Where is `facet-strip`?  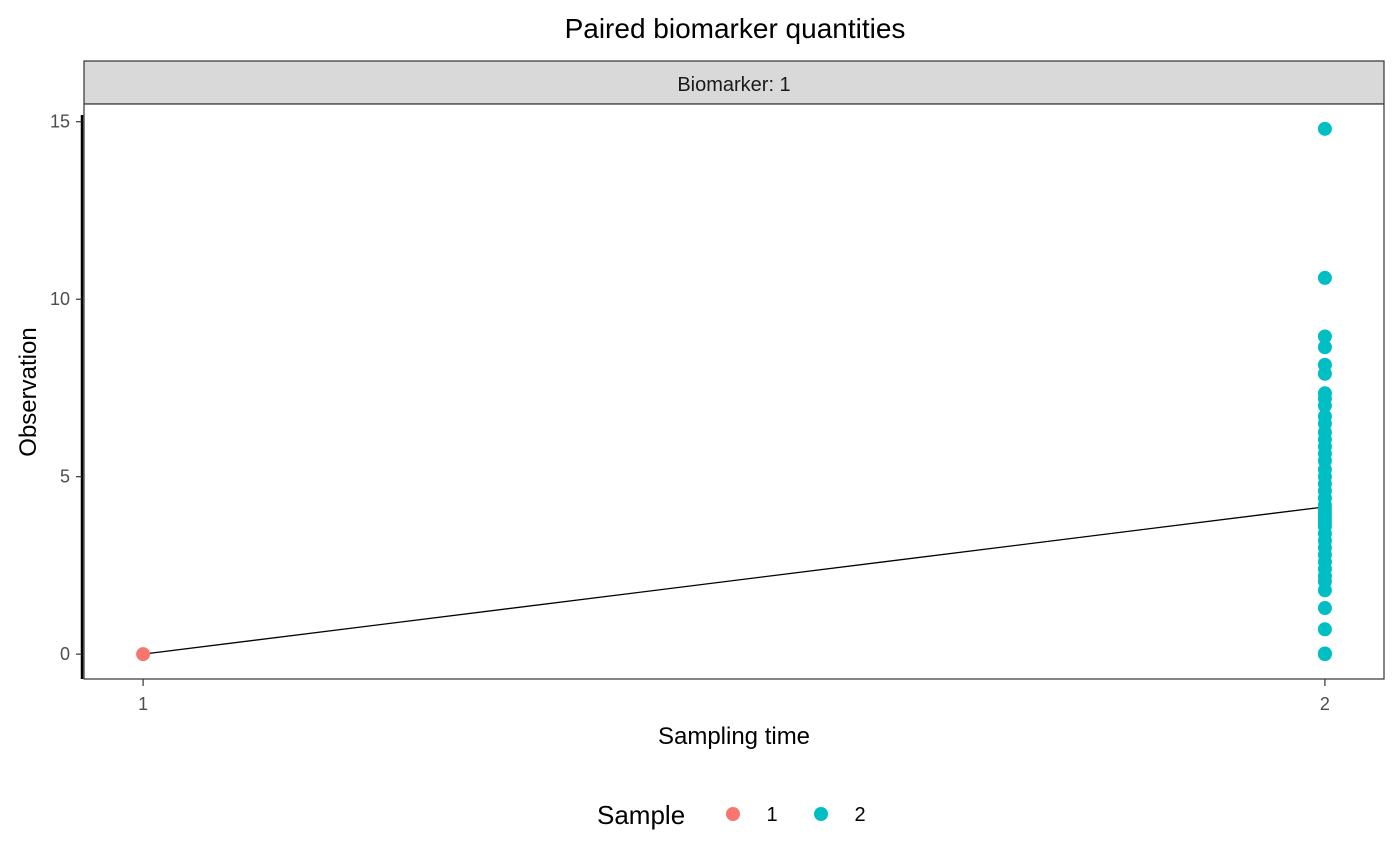
facet-strip is located at coordinates (734, 82).